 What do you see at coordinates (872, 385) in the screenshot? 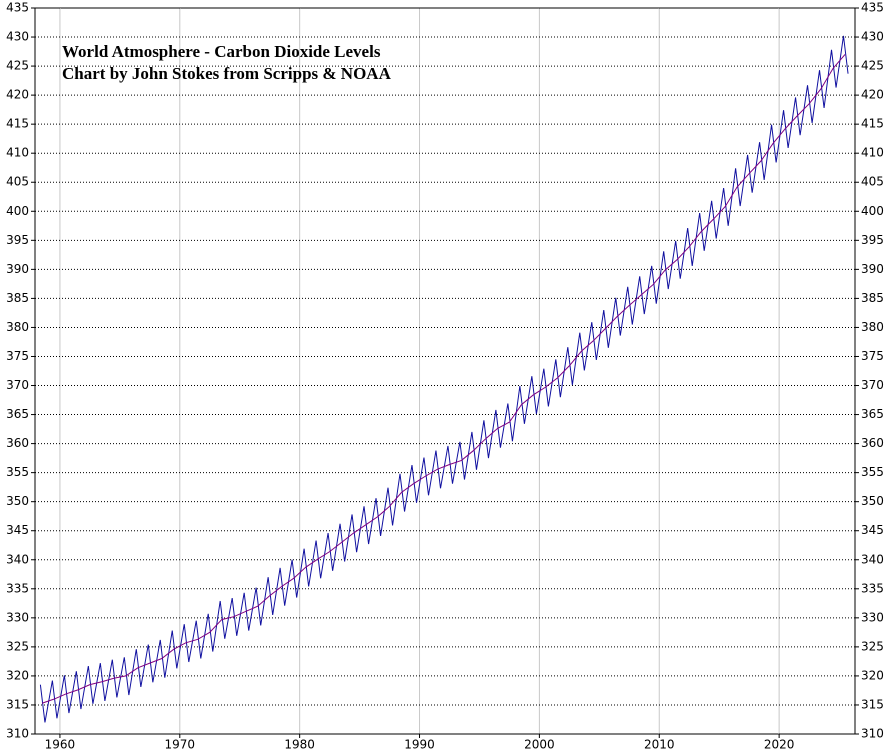
I see `y2-tick-label: 370` at bounding box center [872, 385].